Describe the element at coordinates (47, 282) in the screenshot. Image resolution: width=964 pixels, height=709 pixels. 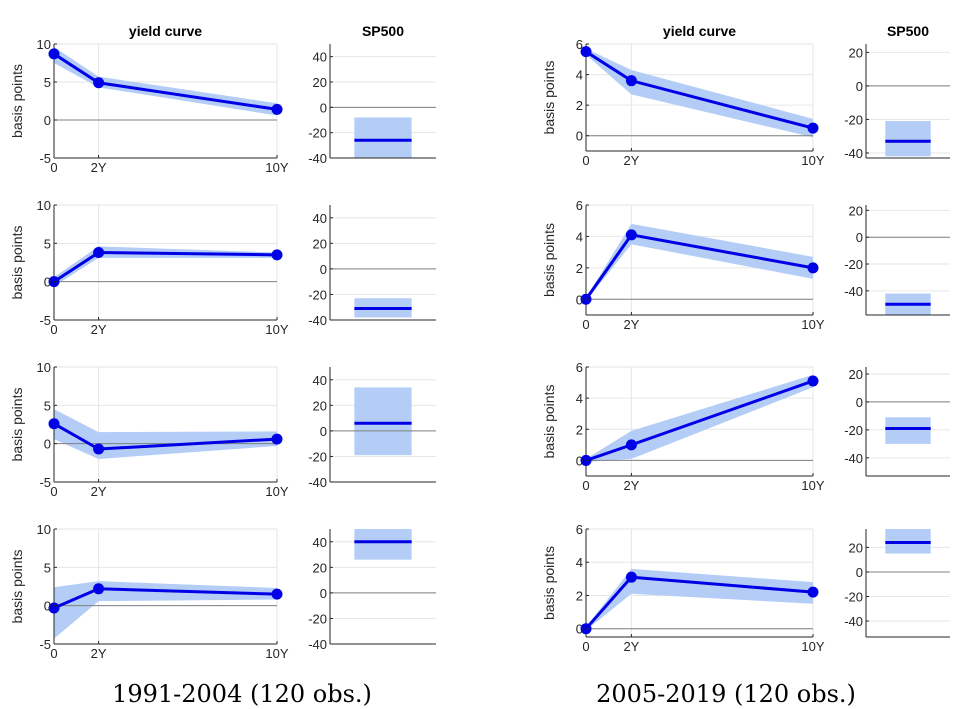
I see `left-r1-yc-ytick-label: 0` at that location.